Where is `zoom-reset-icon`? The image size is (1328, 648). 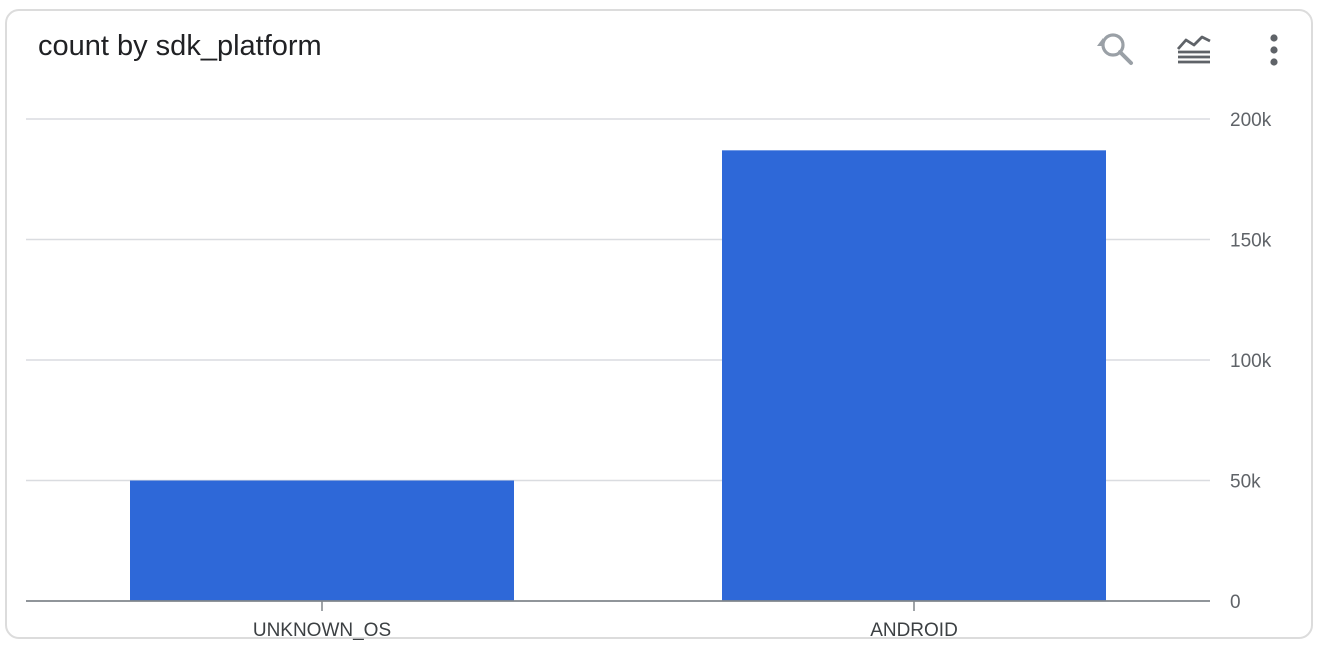
zoom-reset-icon is located at coordinates (1115, 49).